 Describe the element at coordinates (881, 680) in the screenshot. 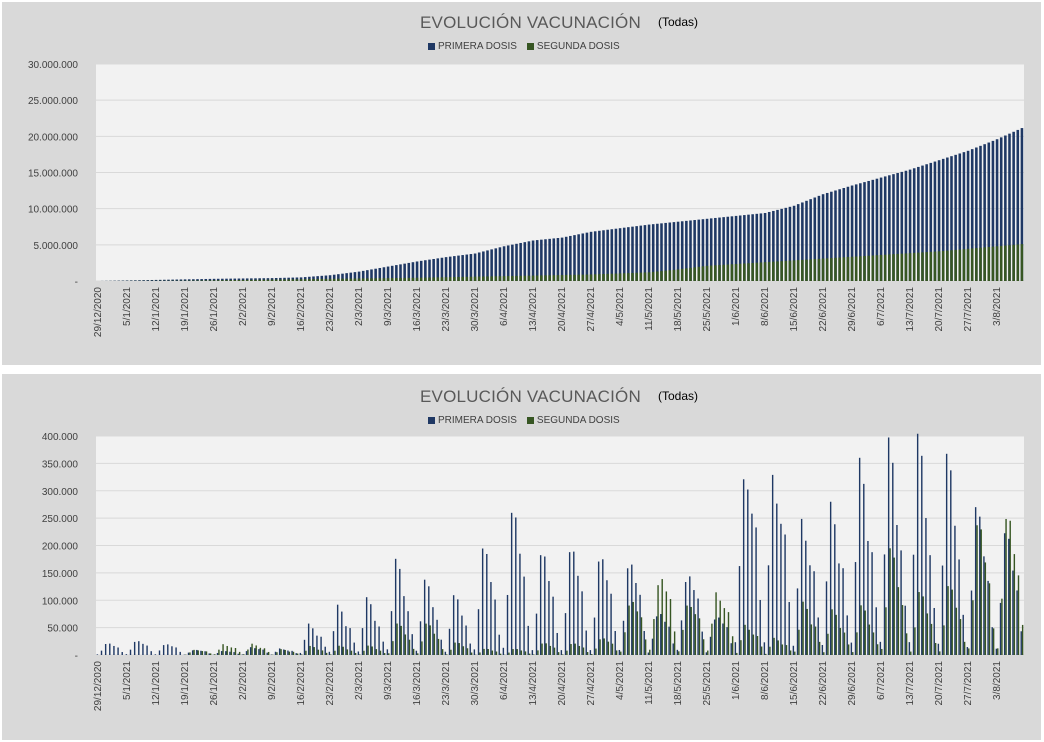

I see `x-tick-label: 6/7/2021` at that location.